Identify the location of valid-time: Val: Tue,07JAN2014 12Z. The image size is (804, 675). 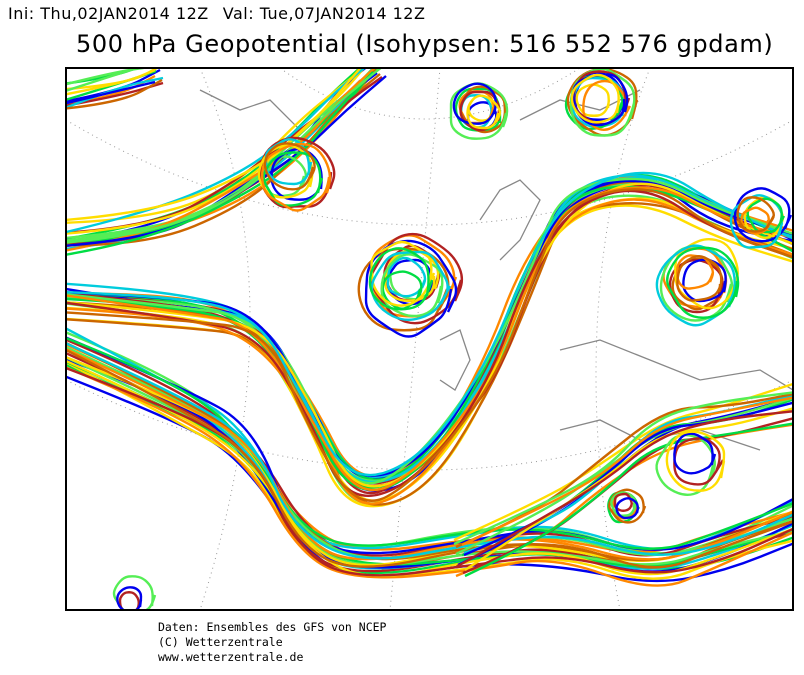
(324, 13).